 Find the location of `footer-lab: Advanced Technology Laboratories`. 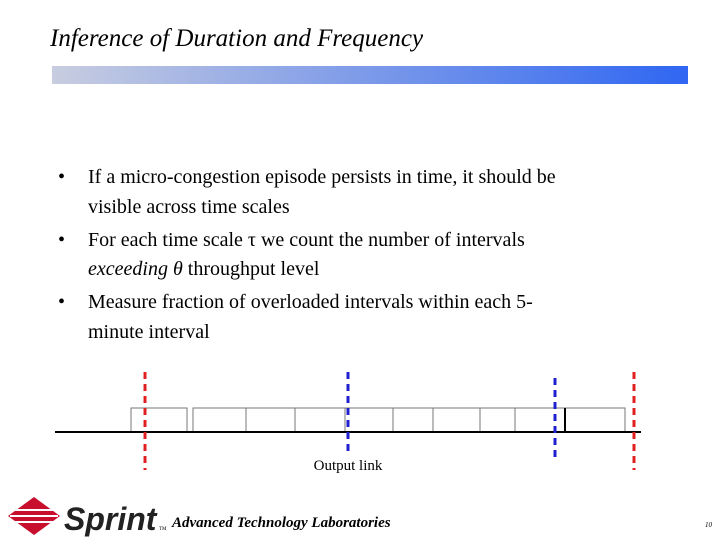

footer-lab: Advanced Technology Laboratories is located at coordinates (281, 523).